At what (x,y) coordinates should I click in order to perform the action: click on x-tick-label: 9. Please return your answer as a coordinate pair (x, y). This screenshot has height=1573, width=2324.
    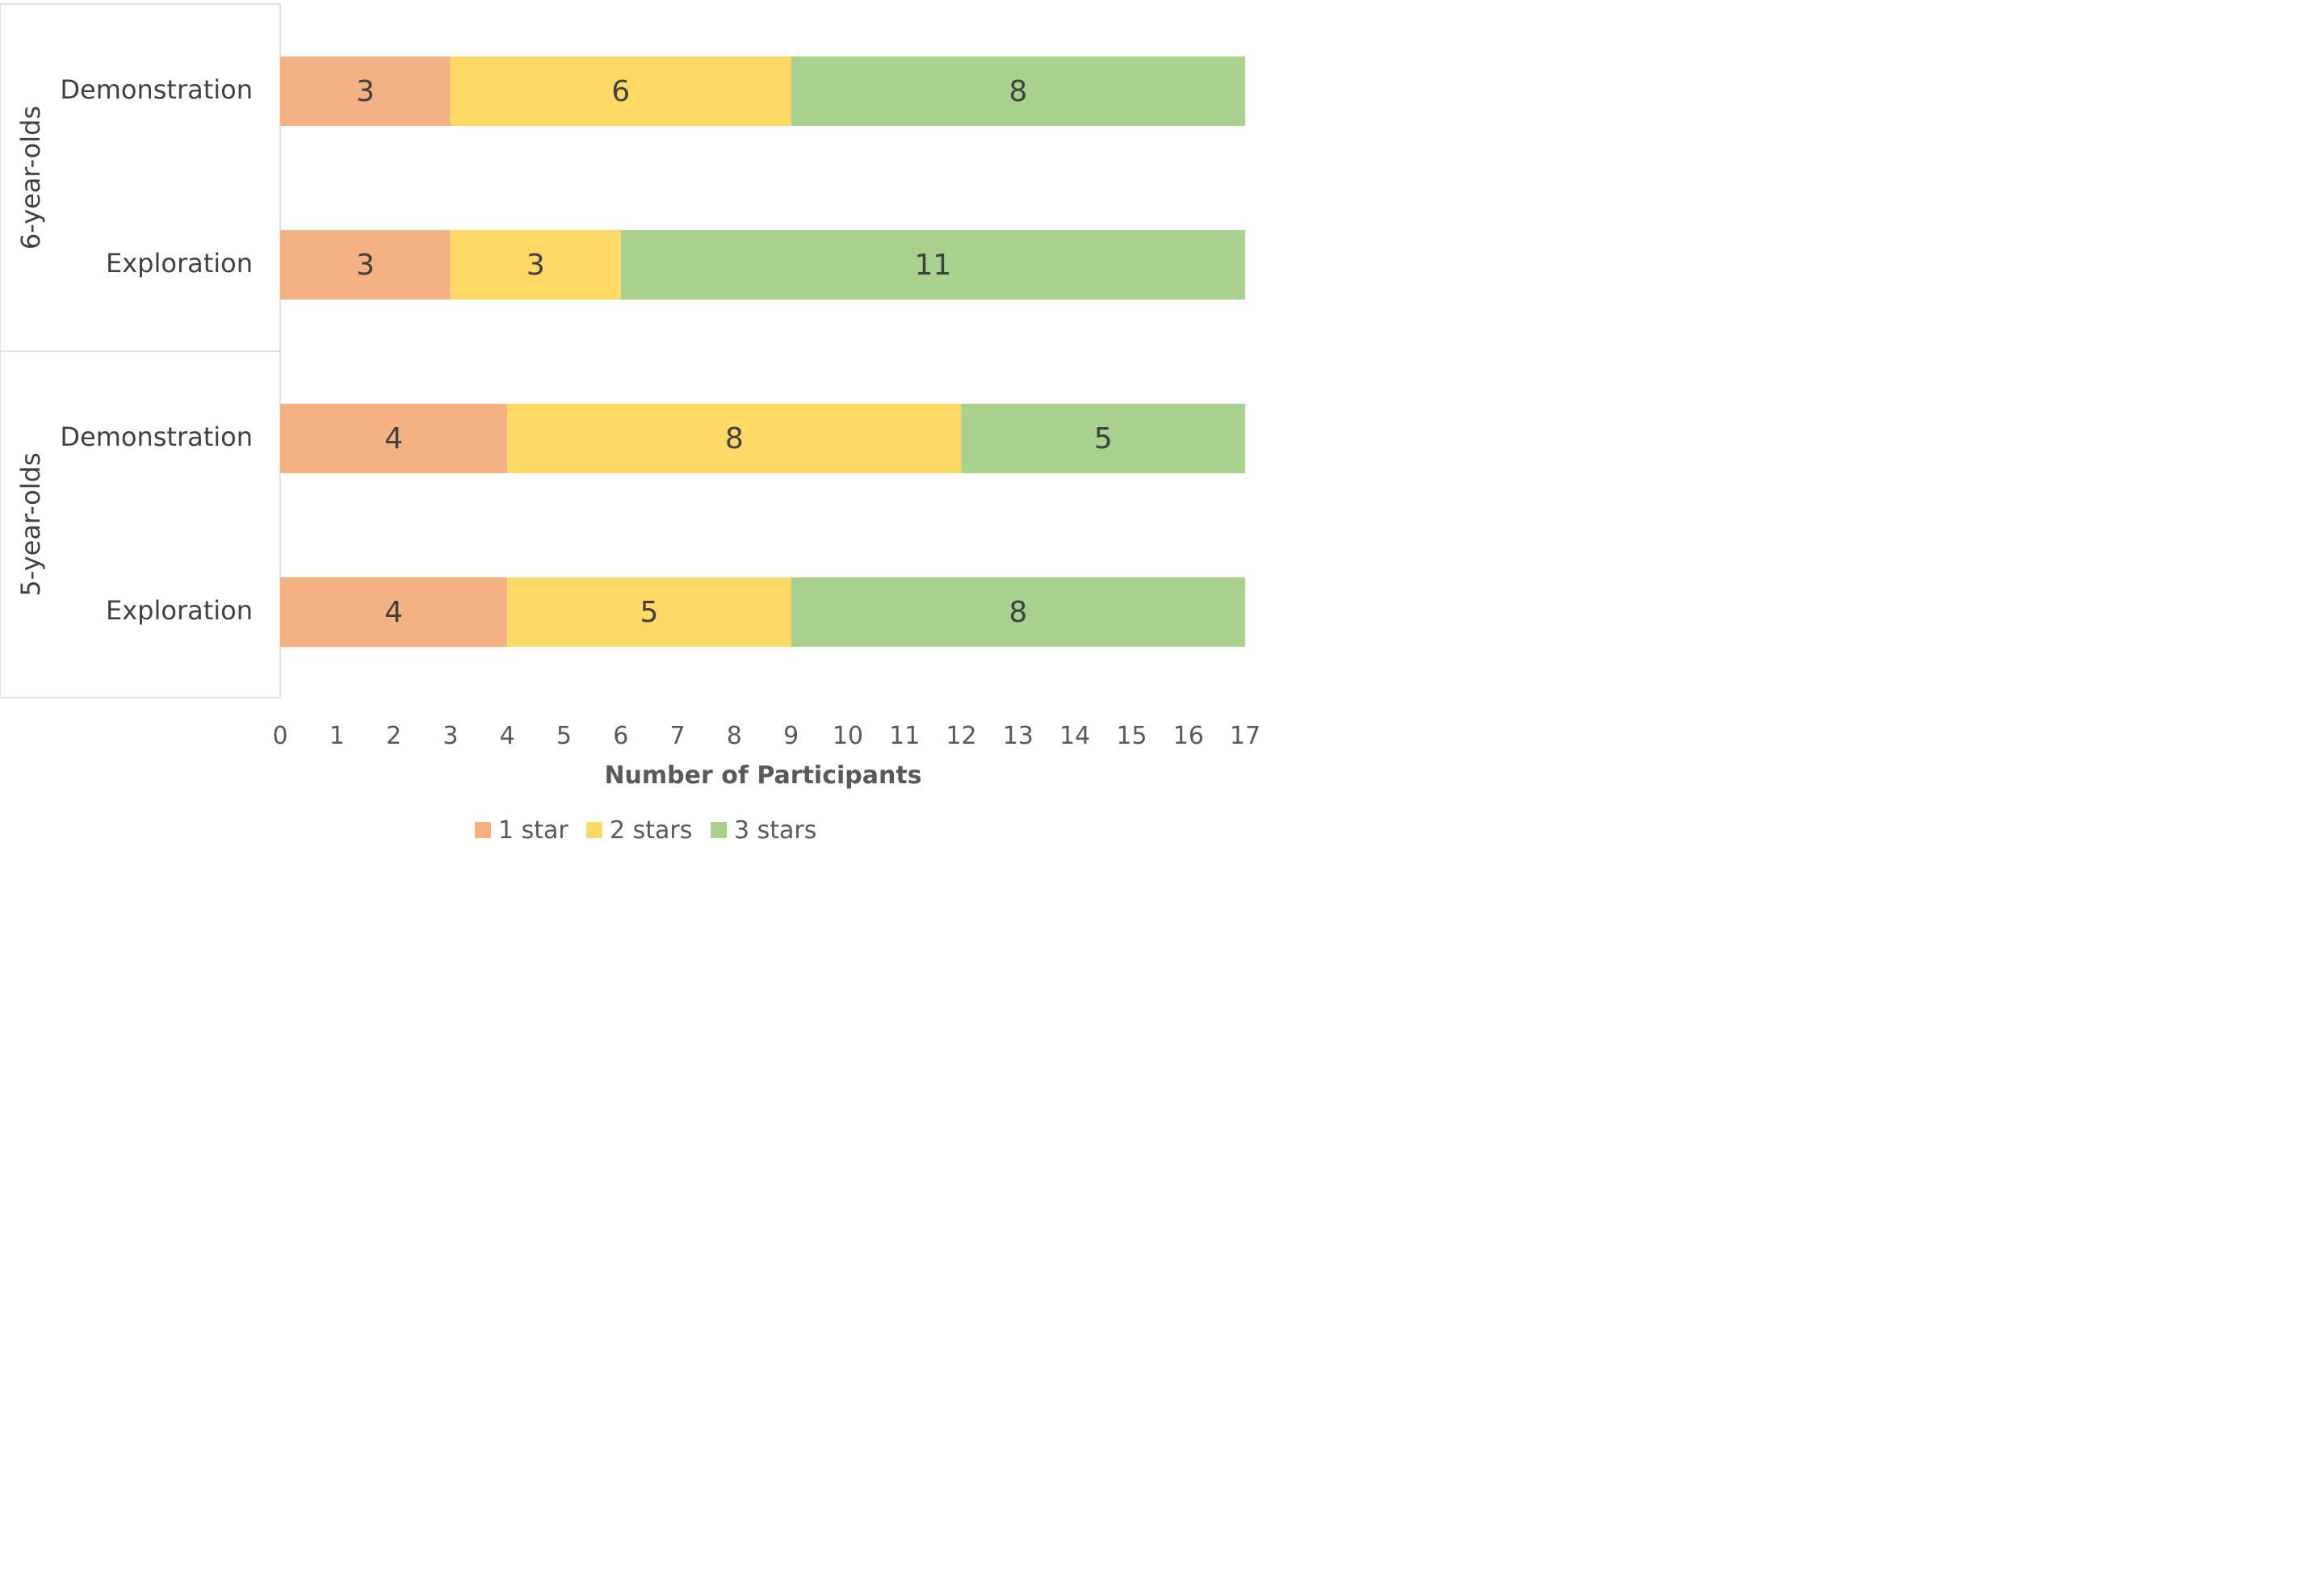
    Looking at the image, I should click on (791, 736).